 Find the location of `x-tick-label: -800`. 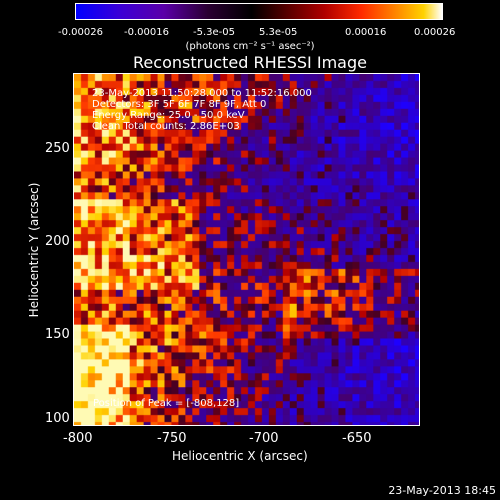

x-tick-label: -800 is located at coordinates (78, 438).